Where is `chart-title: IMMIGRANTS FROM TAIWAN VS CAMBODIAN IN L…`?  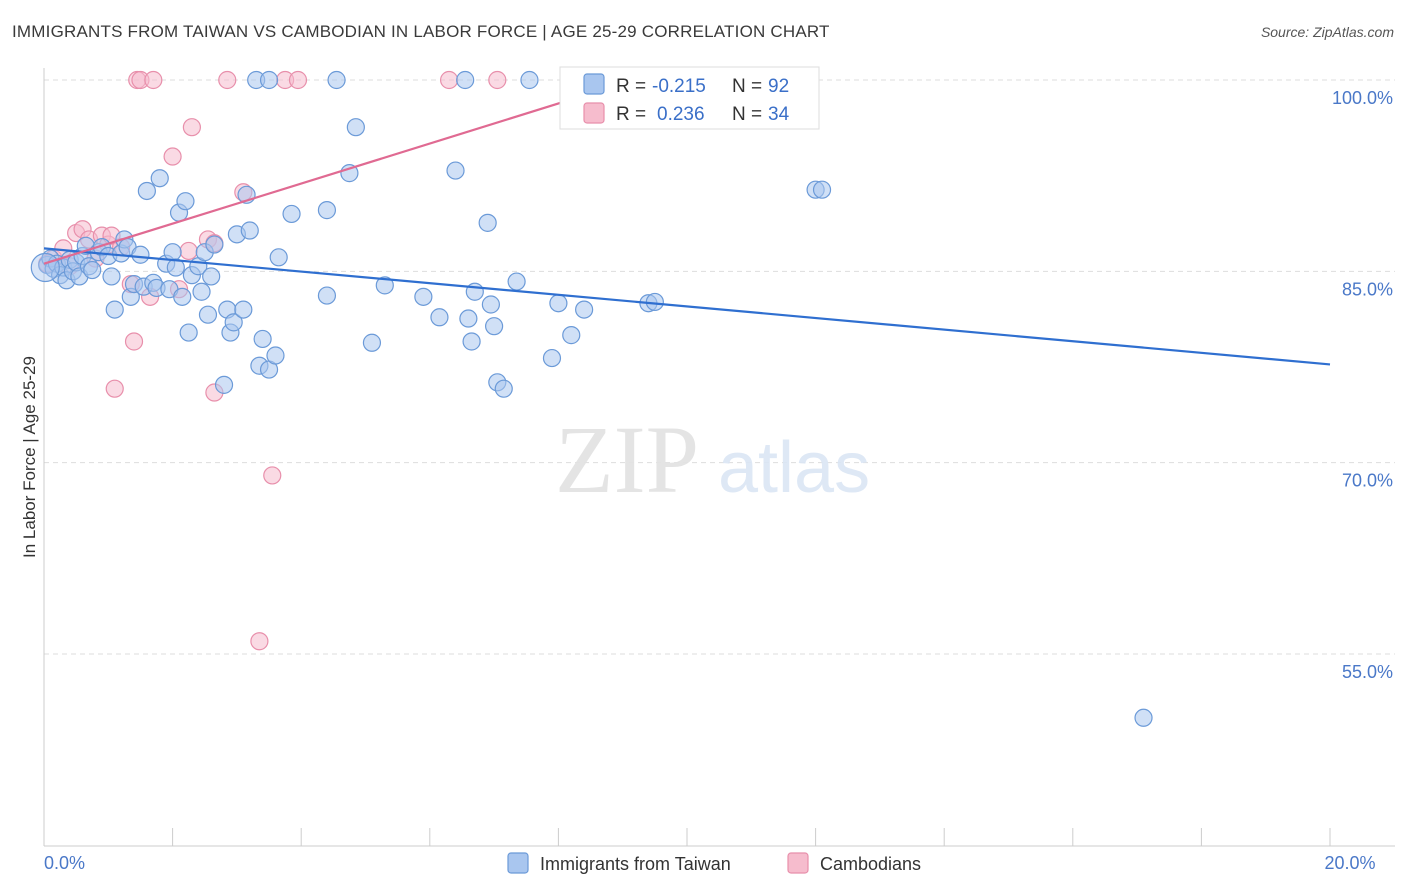 chart-title: IMMIGRANTS FROM TAIWAN VS CAMBODIAN IN L… is located at coordinates (421, 31).